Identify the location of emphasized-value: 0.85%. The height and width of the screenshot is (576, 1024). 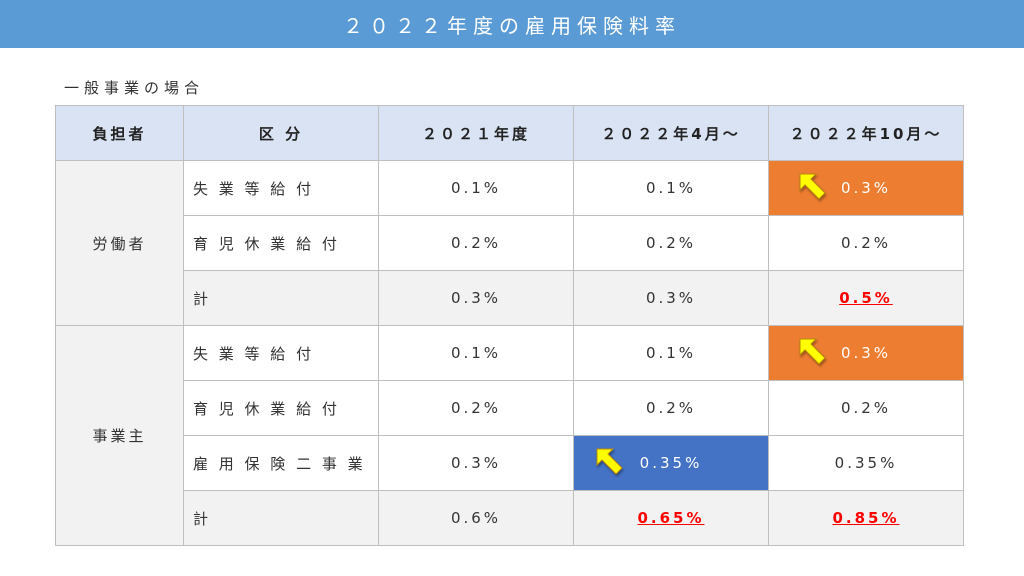
(866, 518).